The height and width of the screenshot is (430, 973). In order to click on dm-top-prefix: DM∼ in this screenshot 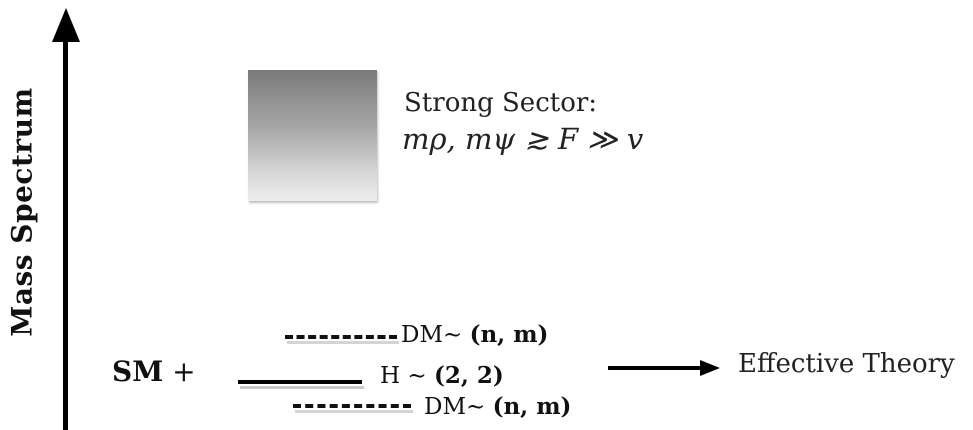, I will do `click(435, 335)`.